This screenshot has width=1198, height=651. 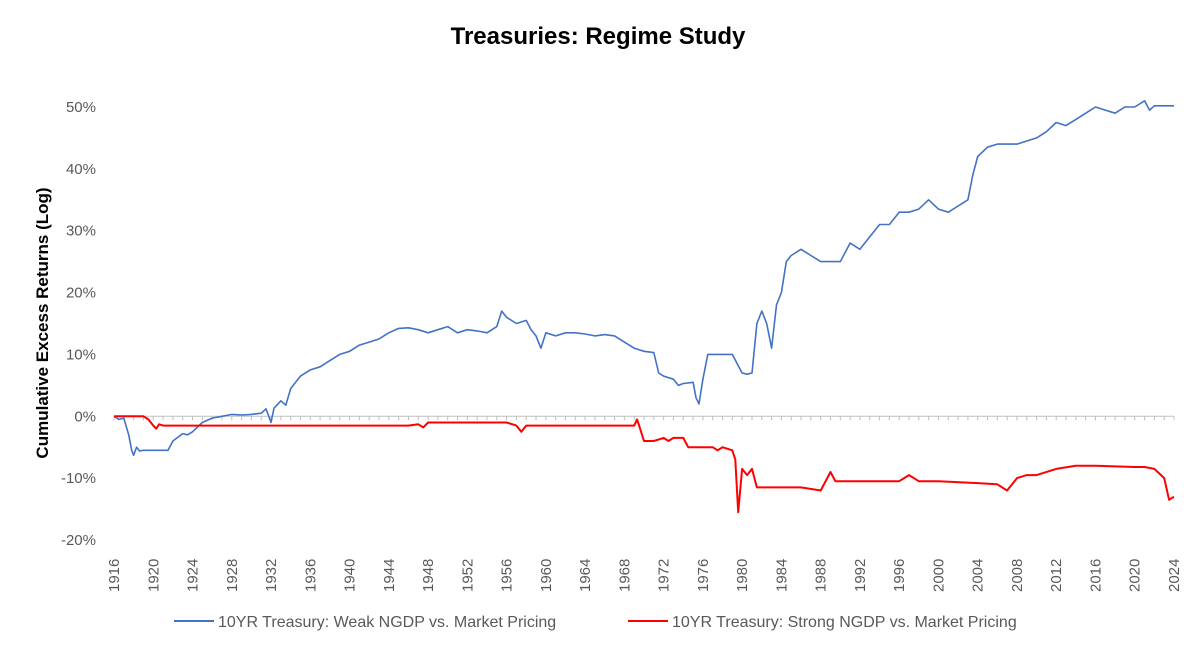 What do you see at coordinates (598, 36) in the screenshot?
I see `chart-title: Treasuries: Regime Study` at bounding box center [598, 36].